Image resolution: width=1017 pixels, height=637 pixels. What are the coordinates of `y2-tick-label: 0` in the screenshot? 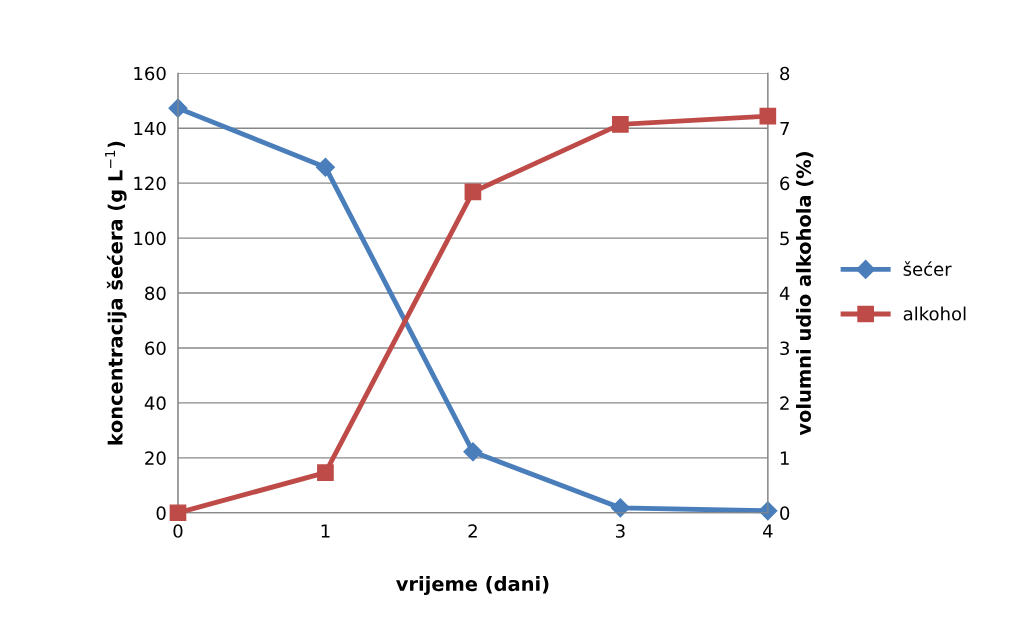 It's located at (785, 513).